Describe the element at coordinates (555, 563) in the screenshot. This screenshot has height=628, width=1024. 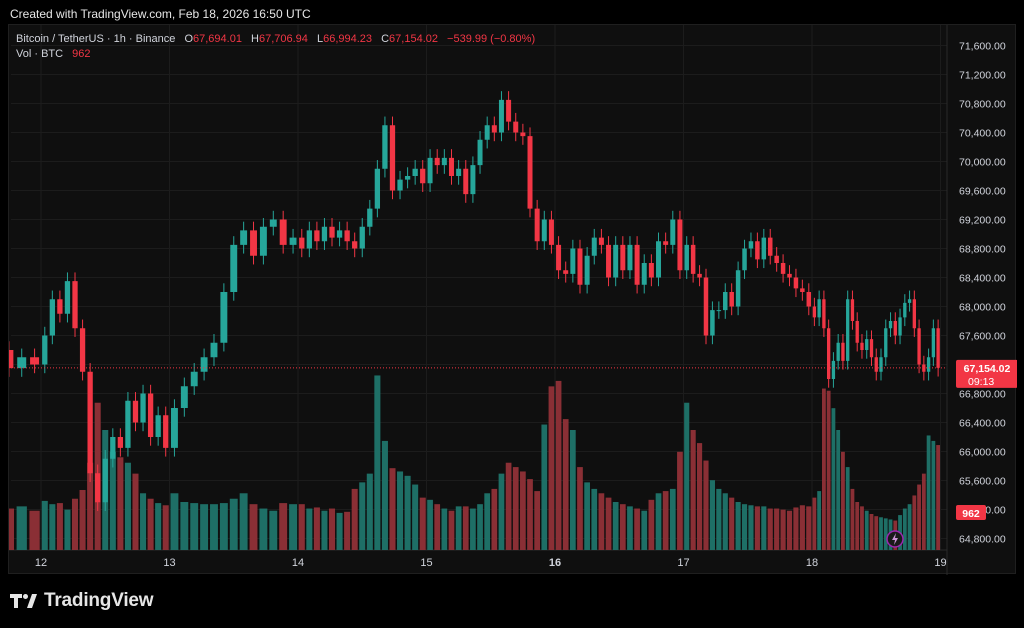
I see `x-tick-label: 16` at that location.